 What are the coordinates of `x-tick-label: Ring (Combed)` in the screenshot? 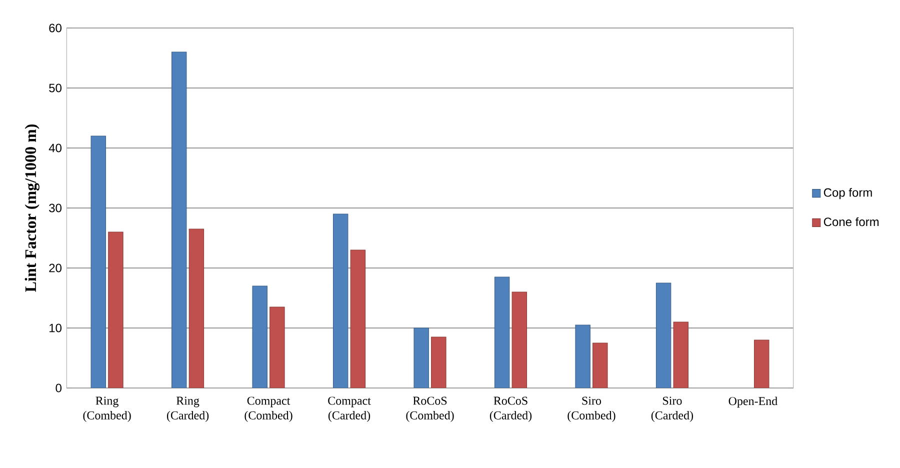 It's located at (107, 409).